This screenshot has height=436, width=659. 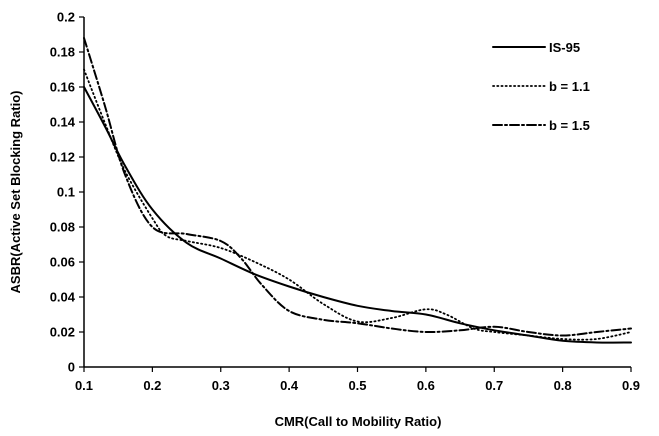 I want to click on y-tick-label: 0.04, so click(x=63, y=297).